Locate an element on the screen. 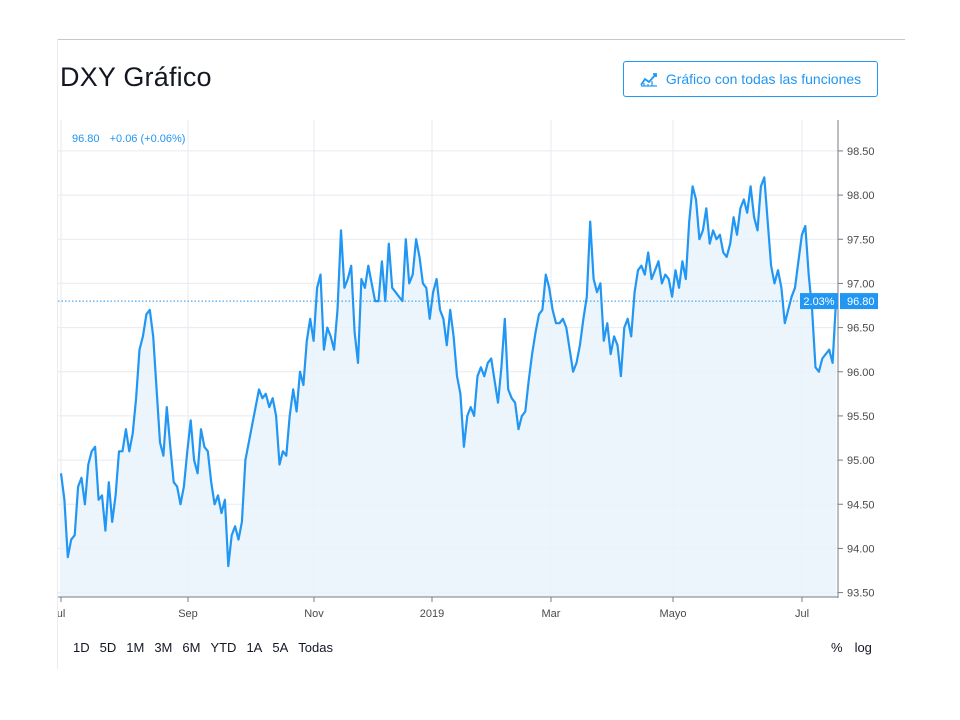 The height and width of the screenshot is (720, 960). range-button: YTD is located at coordinates (223, 647).